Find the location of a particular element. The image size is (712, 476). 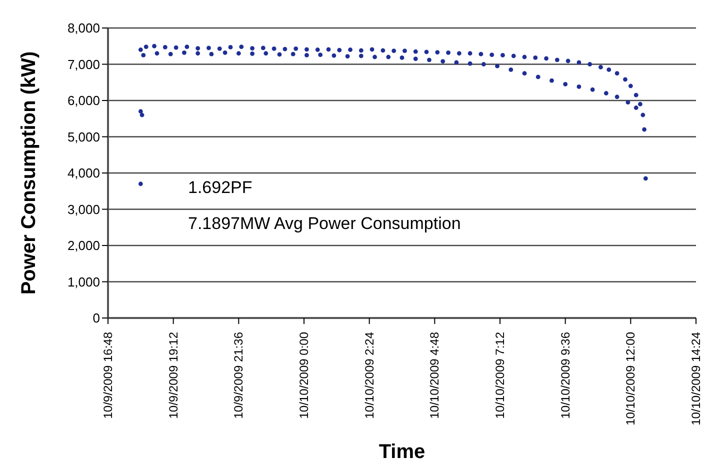

x-tick-label: 10/10/2009 2:24 is located at coordinates (369, 375).